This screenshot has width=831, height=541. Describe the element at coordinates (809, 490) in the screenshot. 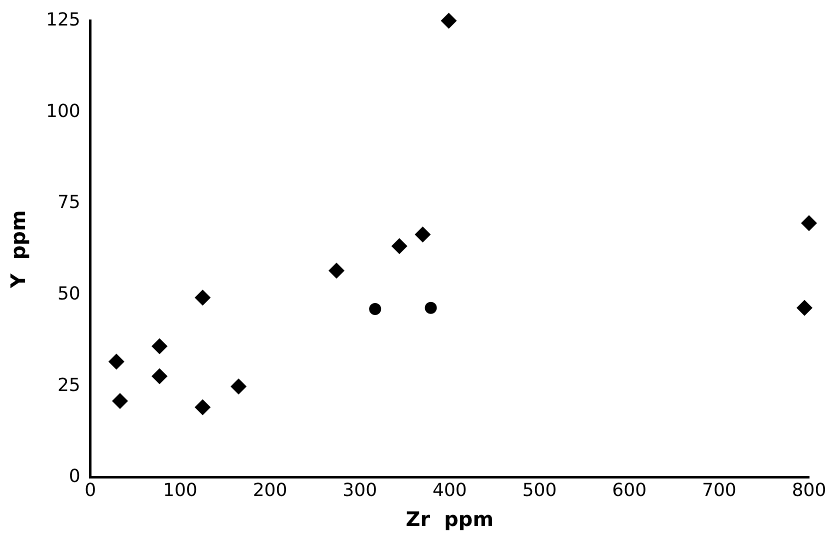

I see `x-tick-label: 800` at that location.